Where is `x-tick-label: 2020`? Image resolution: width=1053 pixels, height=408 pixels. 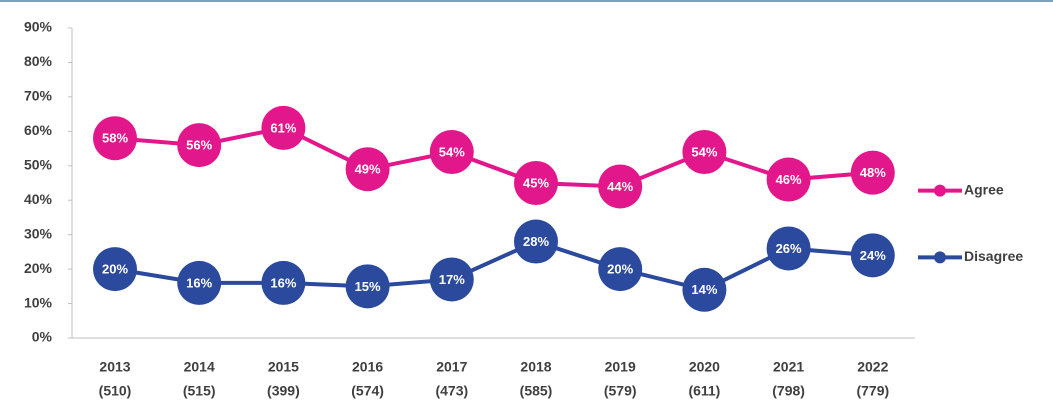
x-tick-label: 2020 is located at coordinates (704, 367).